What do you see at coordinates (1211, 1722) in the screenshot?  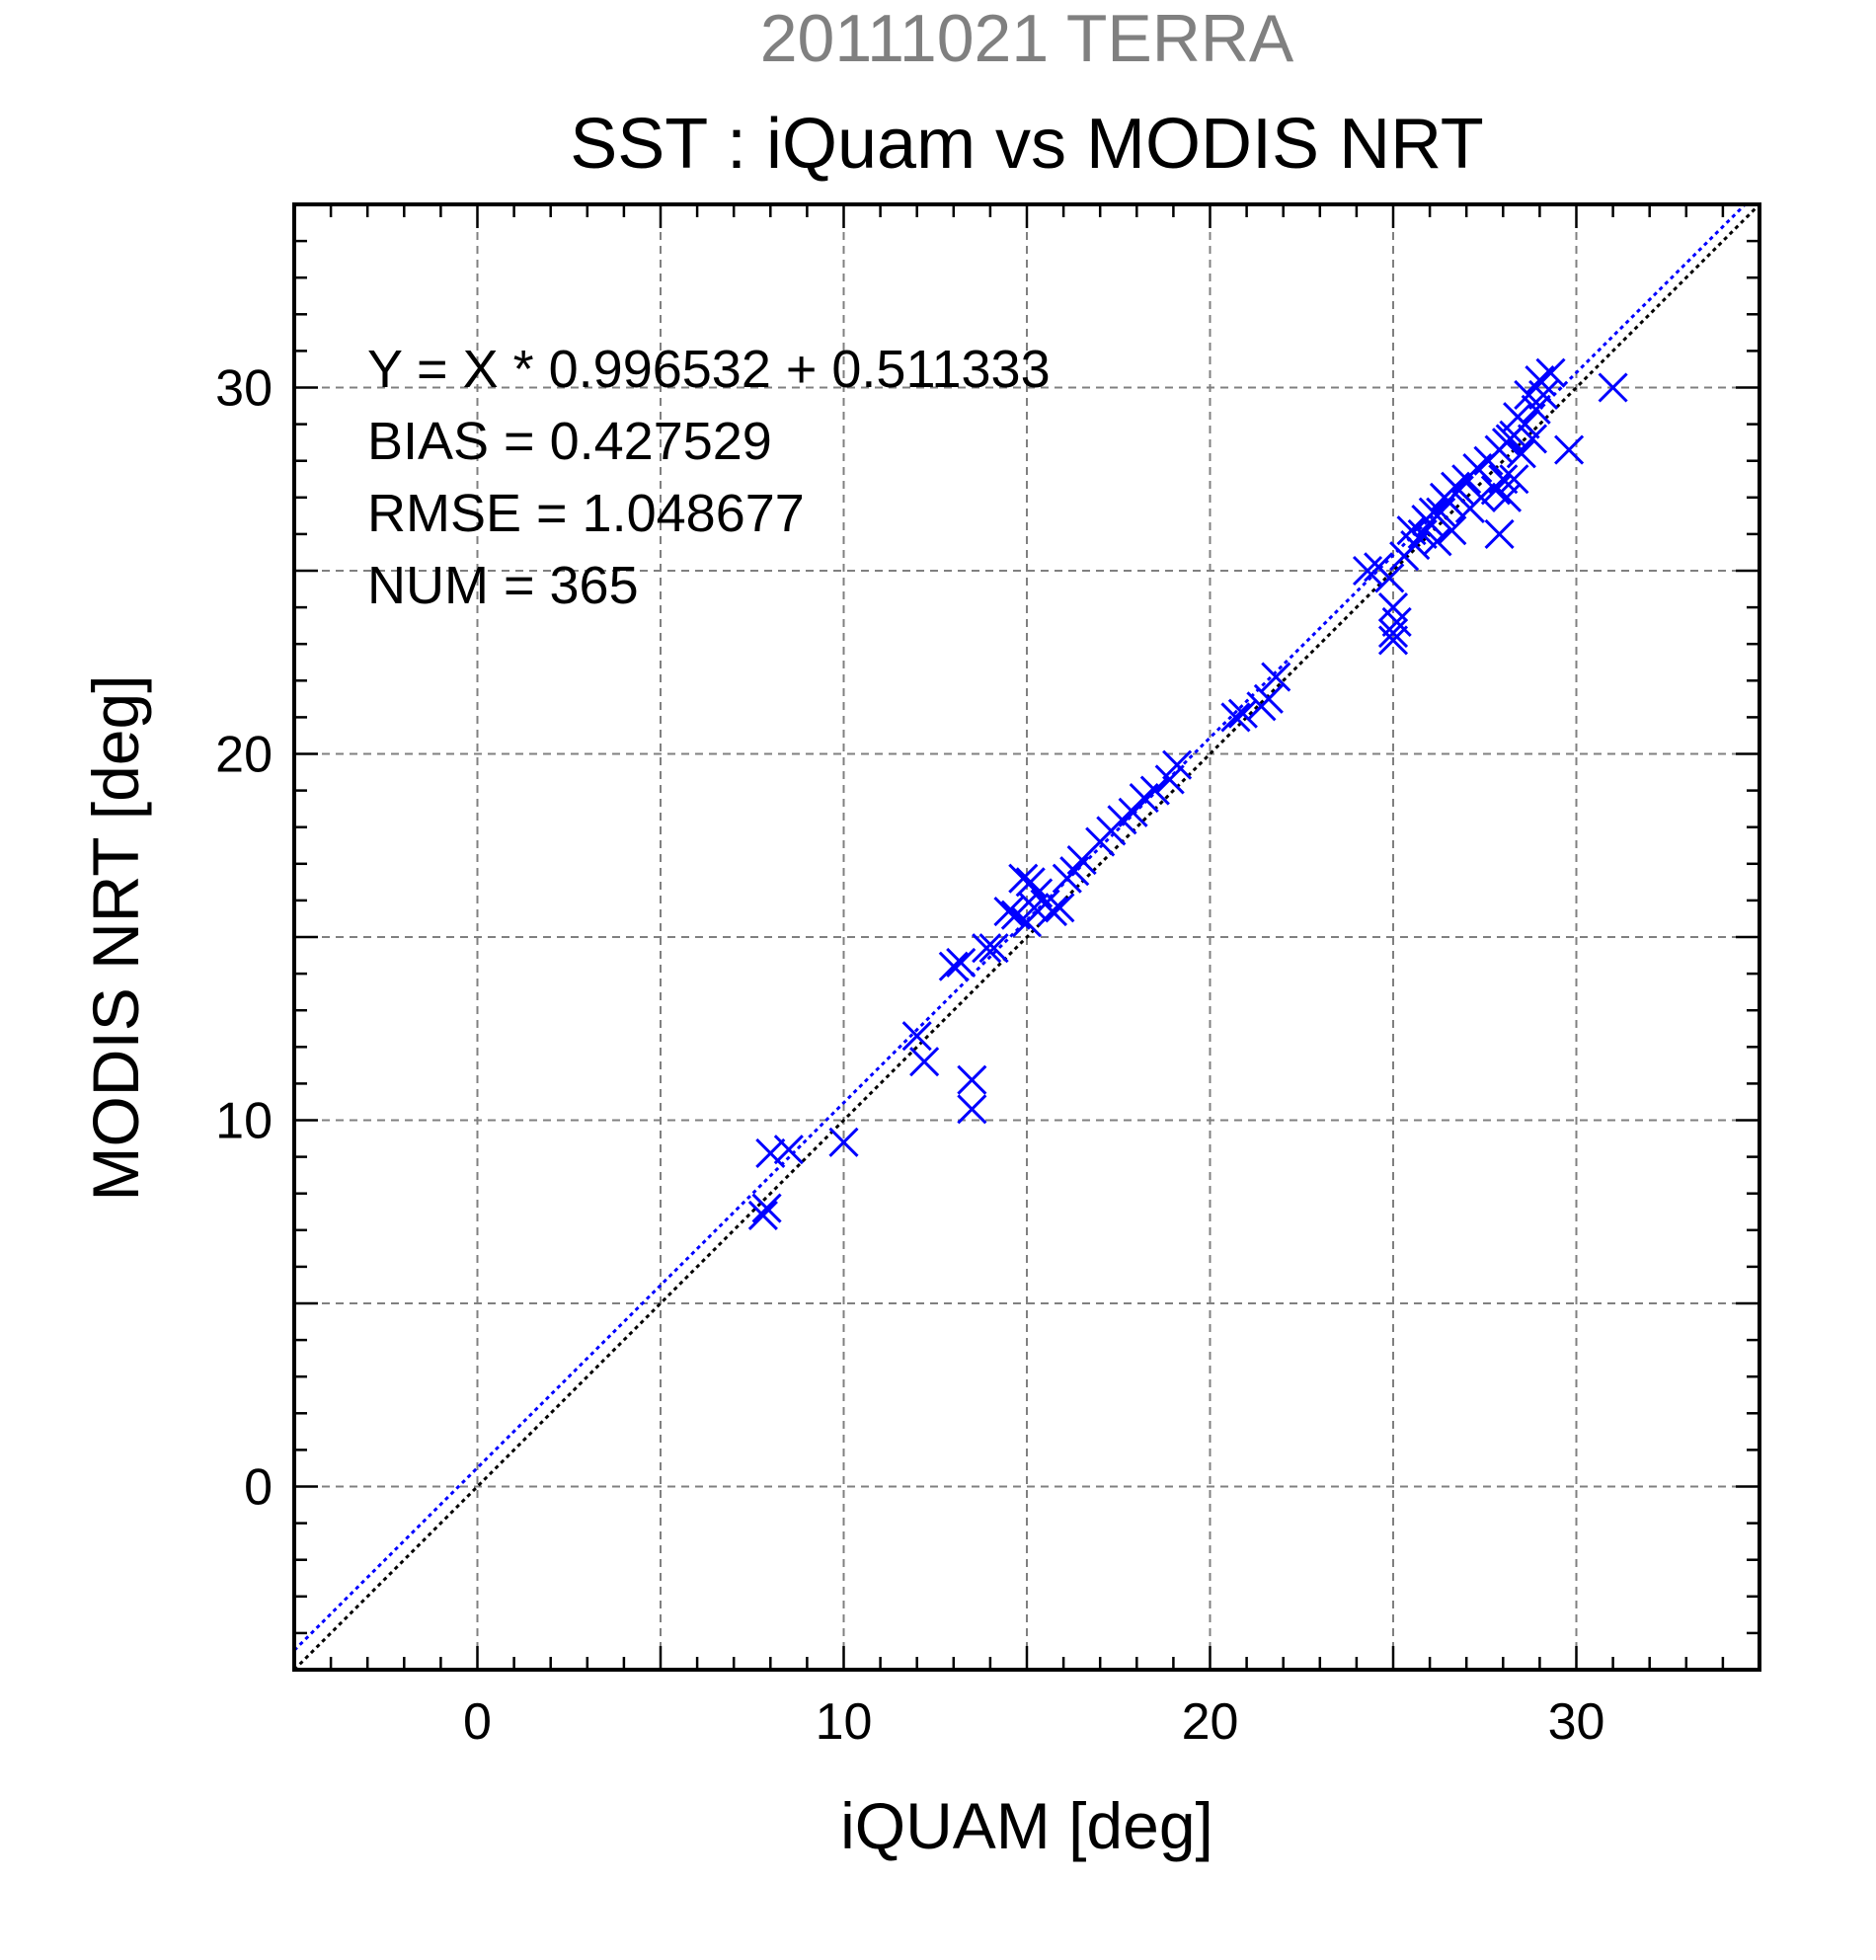 I see `x-tick-label: 20` at bounding box center [1211, 1722].